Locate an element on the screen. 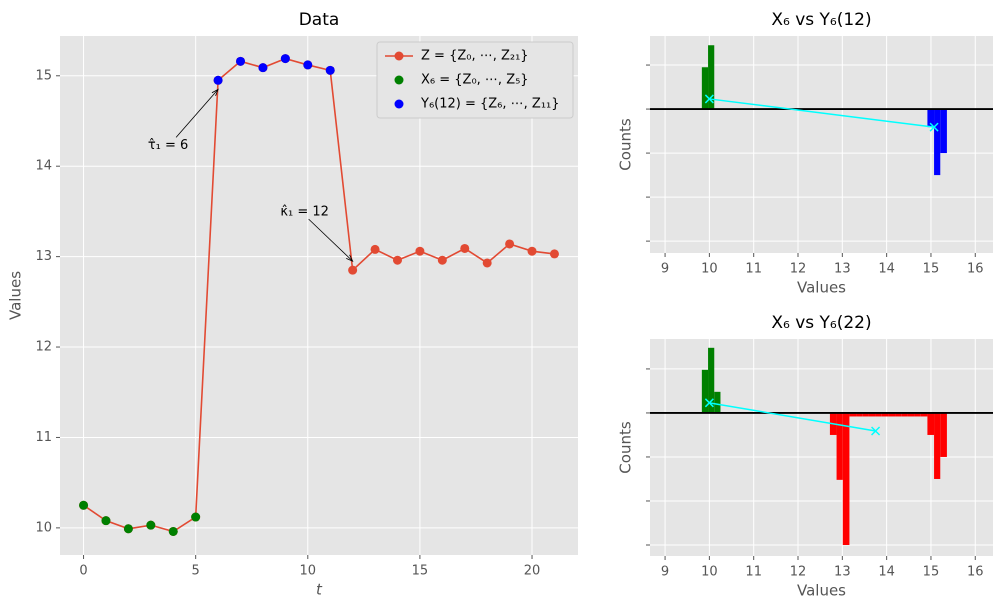  annotation: τ̂₁ = 6 is located at coordinates (168, 145).